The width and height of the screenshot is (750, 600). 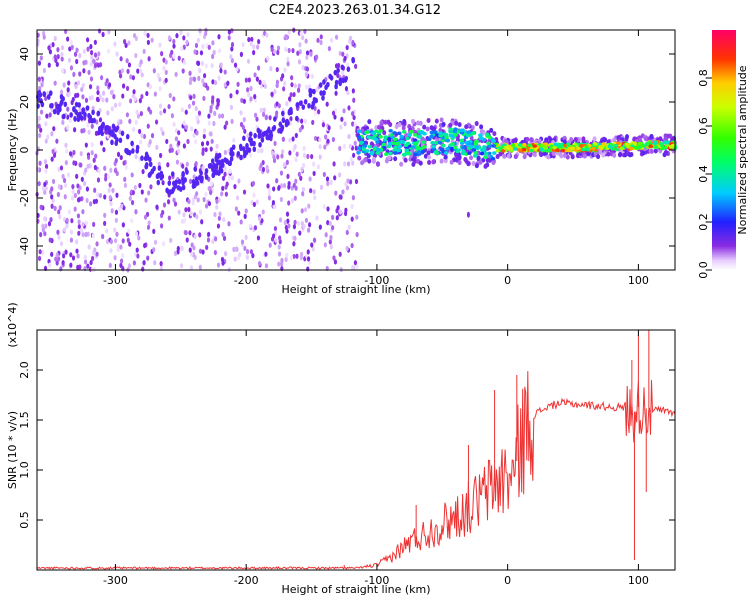 What do you see at coordinates (355, 289) in the screenshot?
I see `heatmap-x-axis-label: Height of straight line (km)` at bounding box center [355, 289].